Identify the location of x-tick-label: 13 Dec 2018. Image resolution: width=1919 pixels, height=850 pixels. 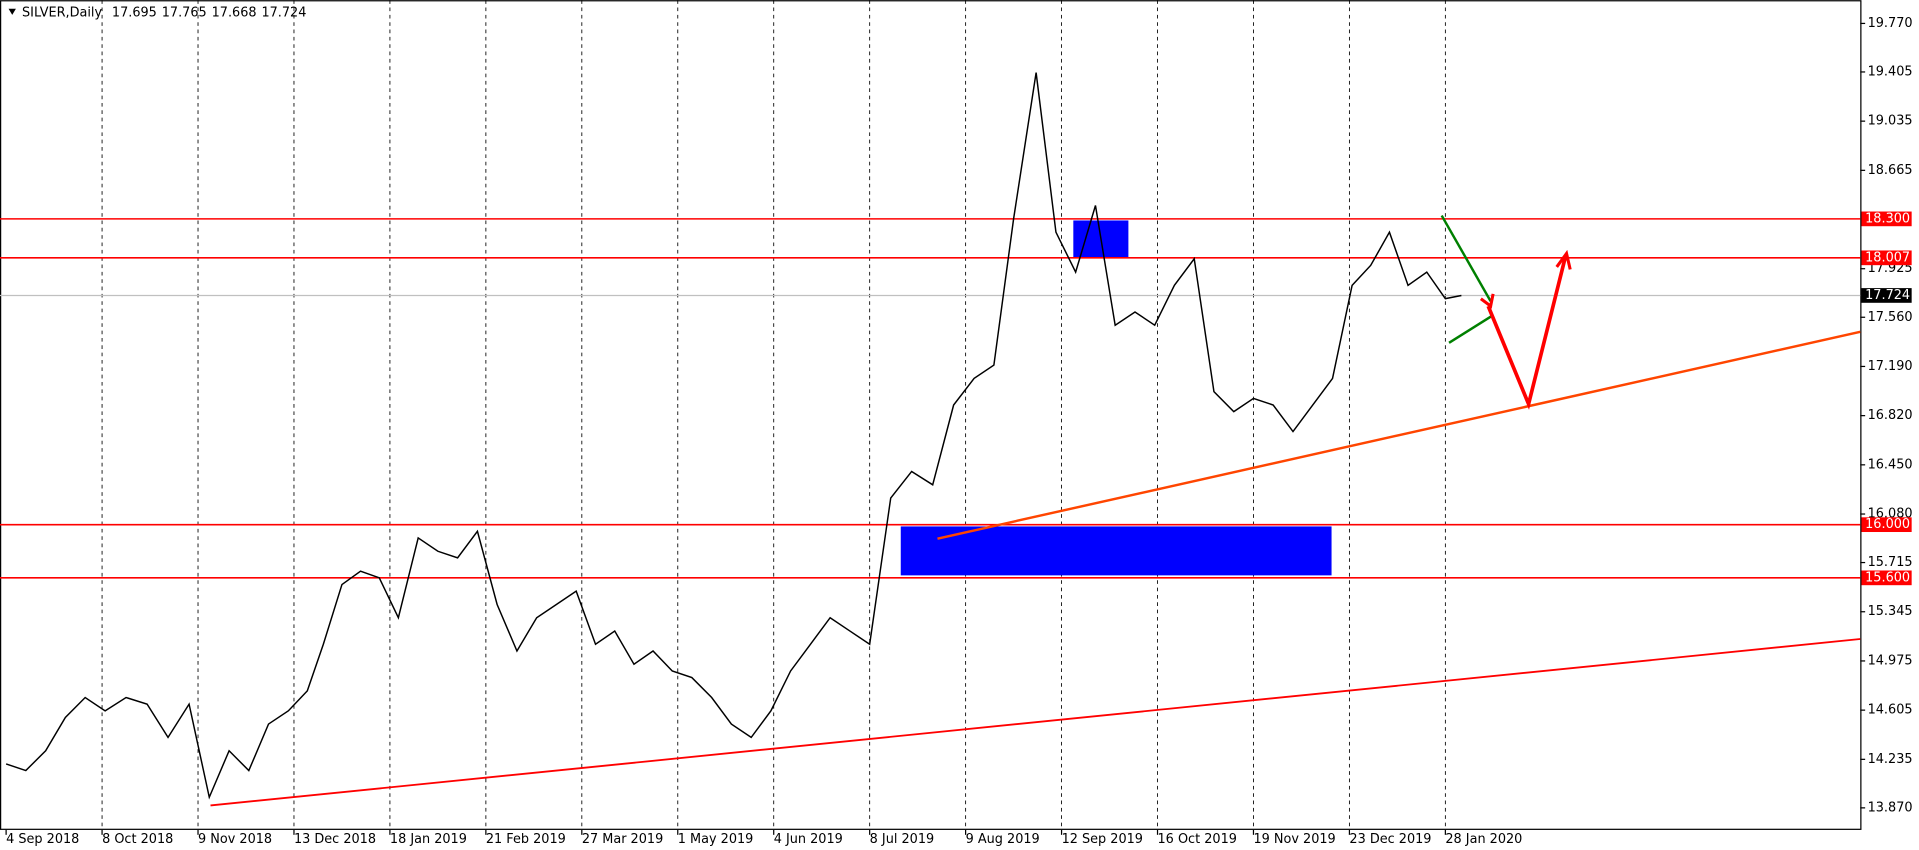
(335, 839).